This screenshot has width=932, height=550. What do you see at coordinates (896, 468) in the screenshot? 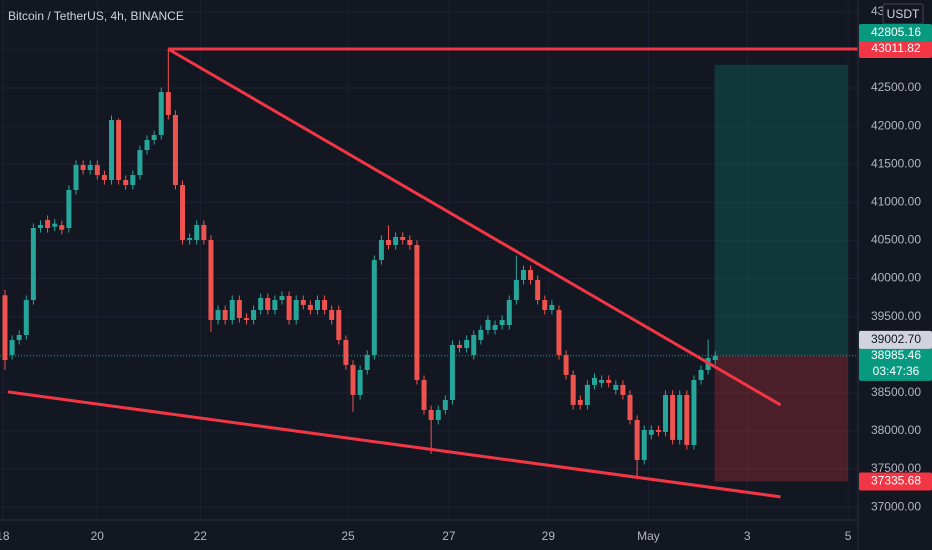
I see `y-tick-label: 37500.00` at bounding box center [896, 468].